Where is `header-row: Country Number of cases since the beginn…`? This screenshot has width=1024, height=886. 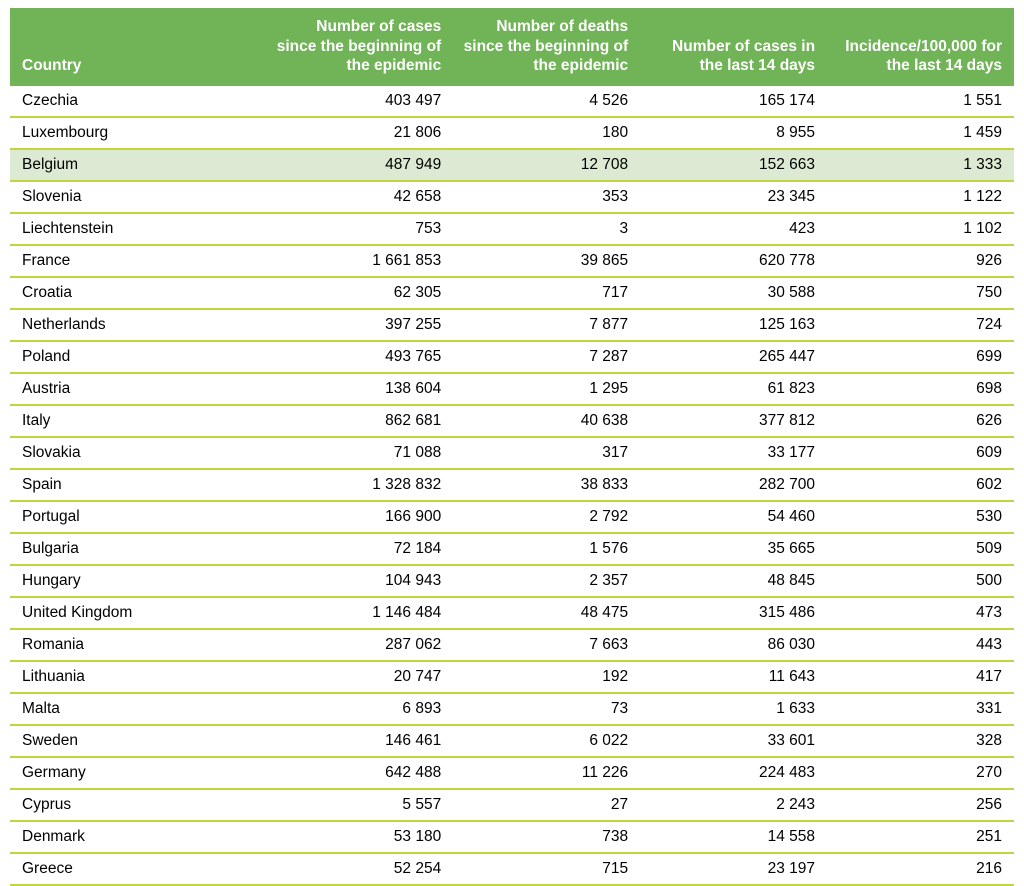
header-row: Country Number of cases since the beginn… is located at coordinates (512, 47).